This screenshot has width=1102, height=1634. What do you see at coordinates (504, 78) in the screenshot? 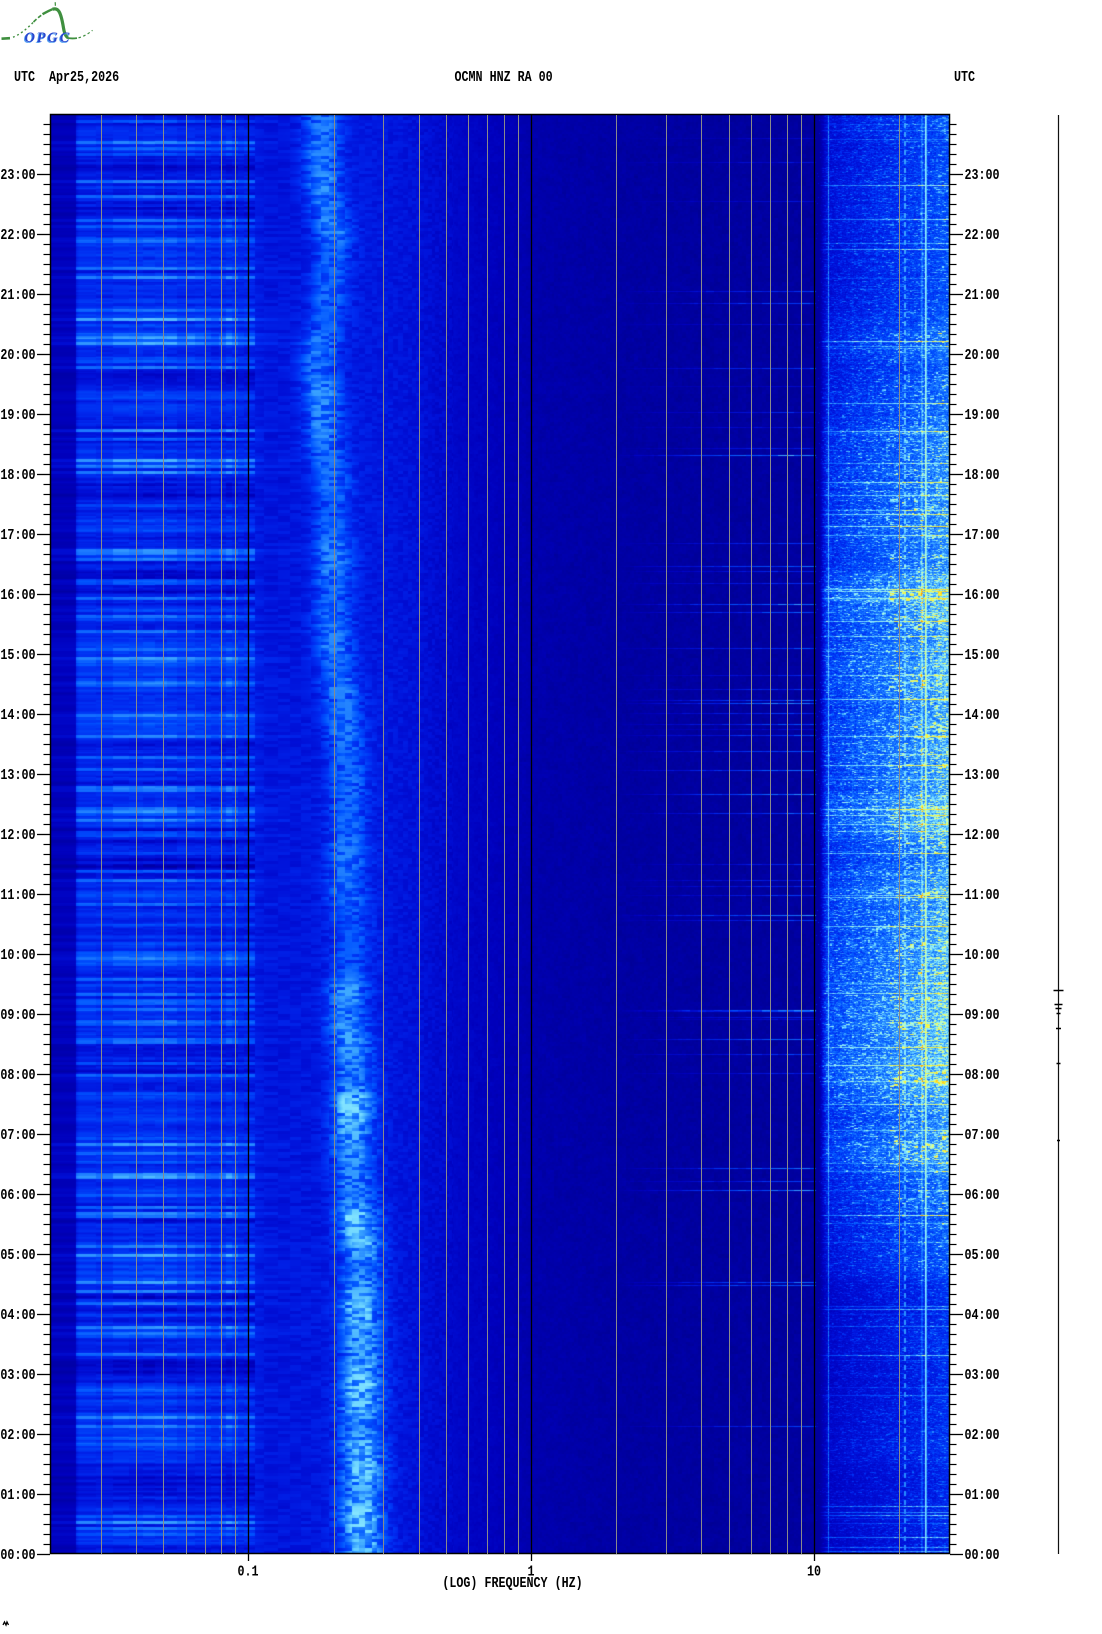
I see `svg-text: OCMN HNZ RA 00` at bounding box center [504, 78].